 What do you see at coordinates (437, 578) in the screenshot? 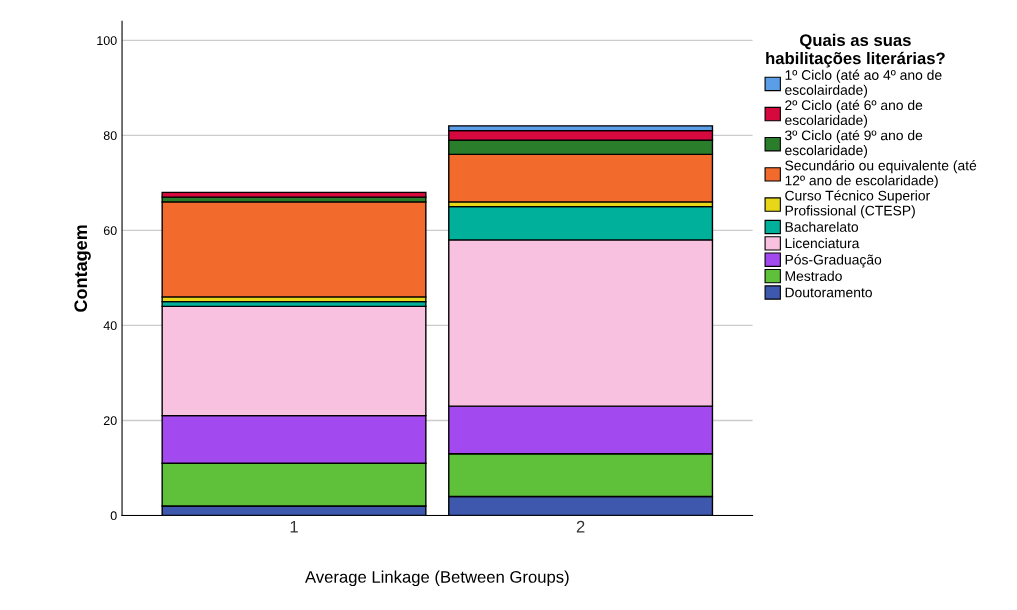
I see `x-axis-title: Average Linkage (Between Groups)` at bounding box center [437, 578].